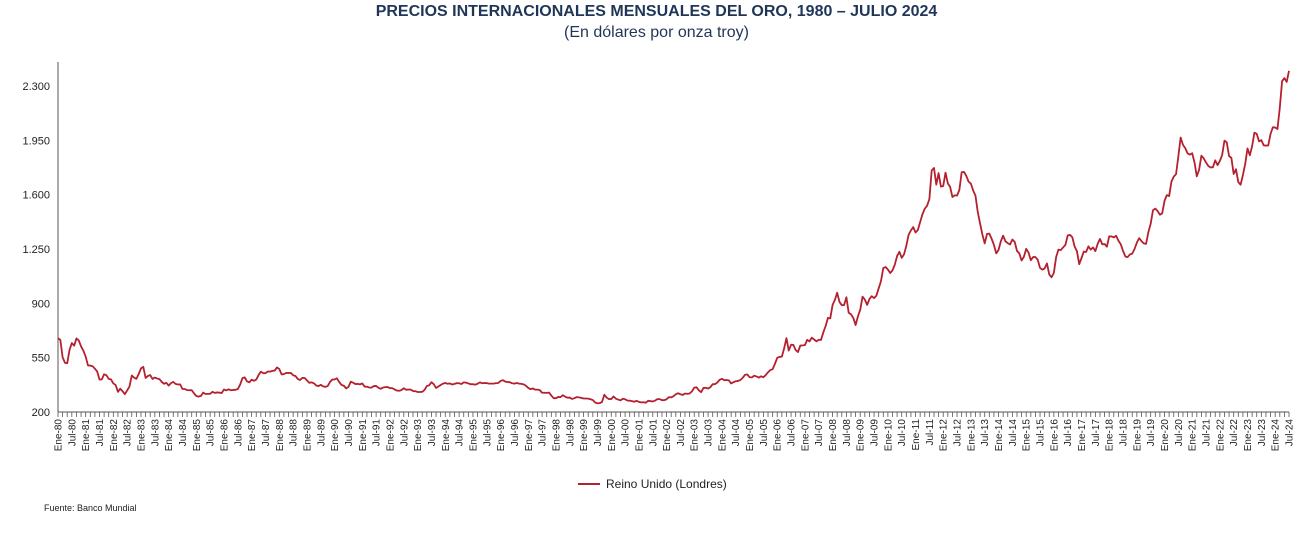 This screenshot has width=1313, height=541. Describe the element at coordinates (1151, 433) in the screenshot. I see `x-tick-label: Jul-19` at that location.